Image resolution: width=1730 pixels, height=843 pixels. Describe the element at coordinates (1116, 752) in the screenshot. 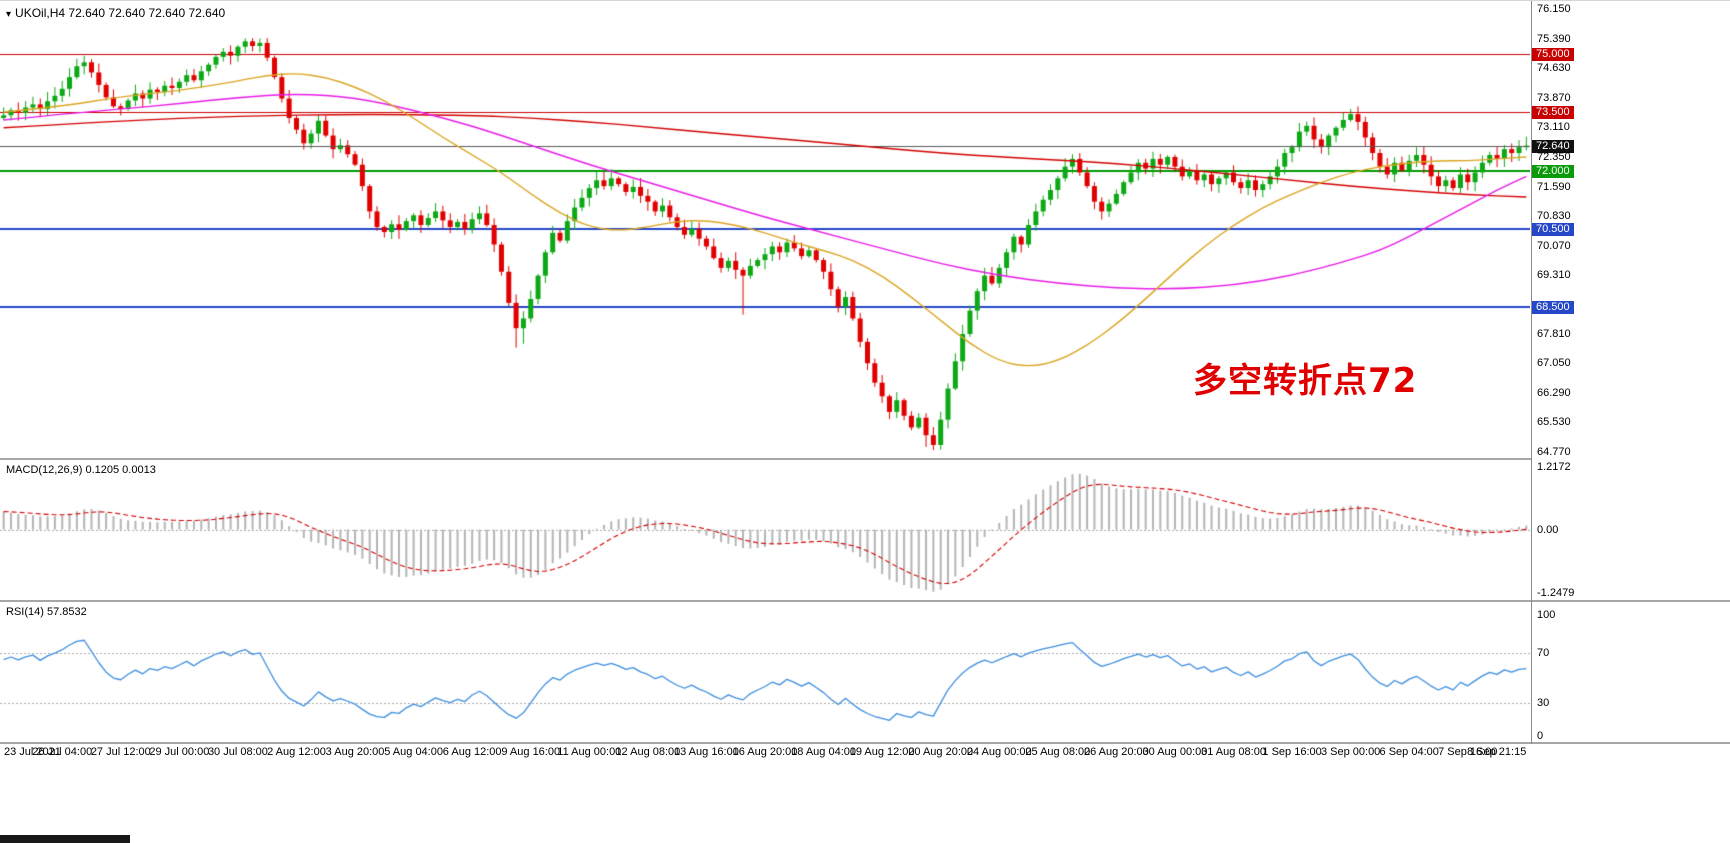

I see `time-axis-label: 26 Aug 20:00` at that location.